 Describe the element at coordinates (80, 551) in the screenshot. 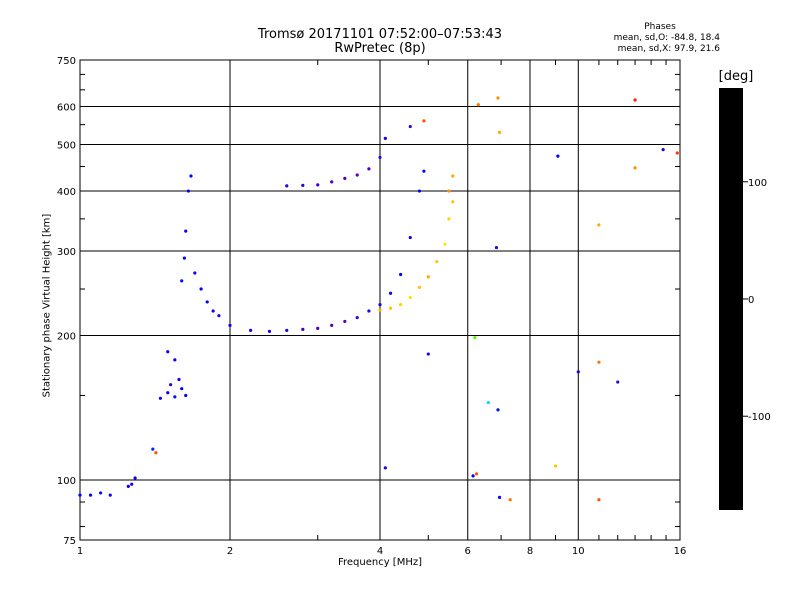

I see `x-tick-label: 1` at that location.